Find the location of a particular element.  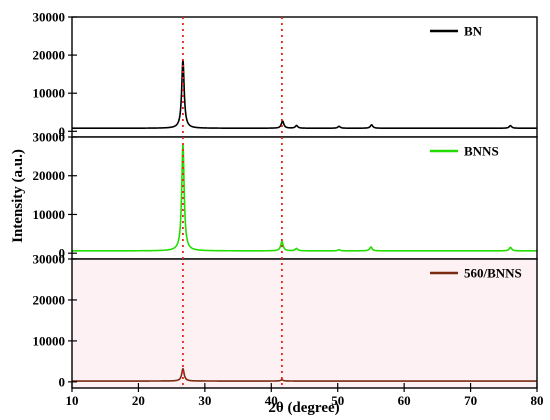

x-tick-label: 50 is located at coordinates (337, 400).